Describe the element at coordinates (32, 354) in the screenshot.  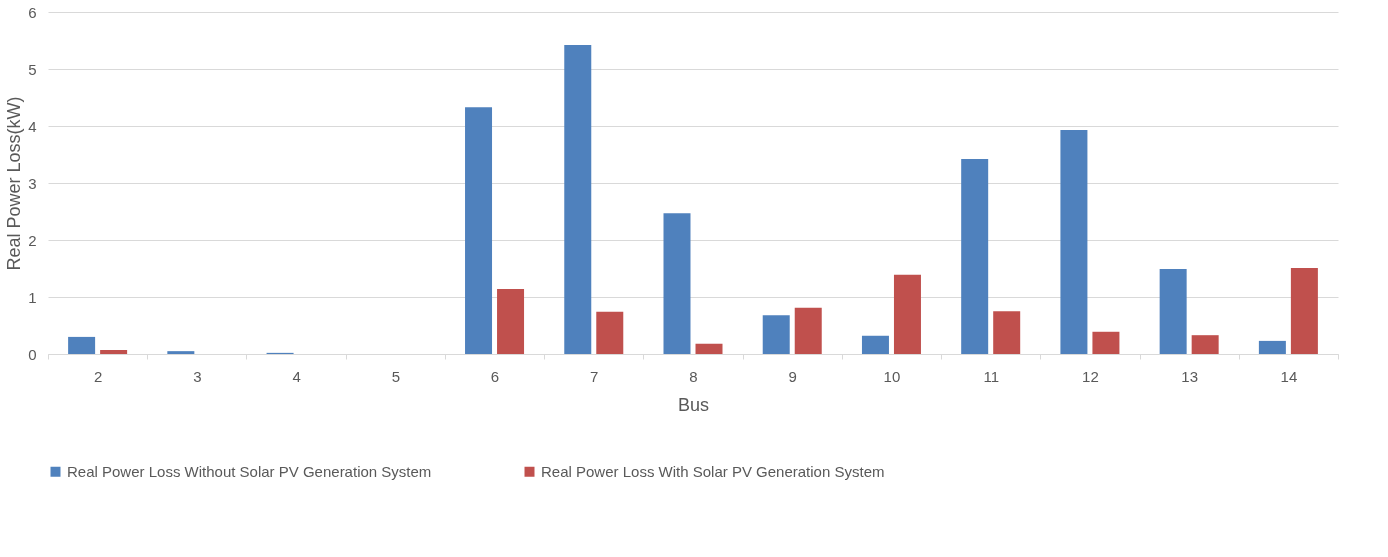
I see `y-tick-label: 0` at that location.